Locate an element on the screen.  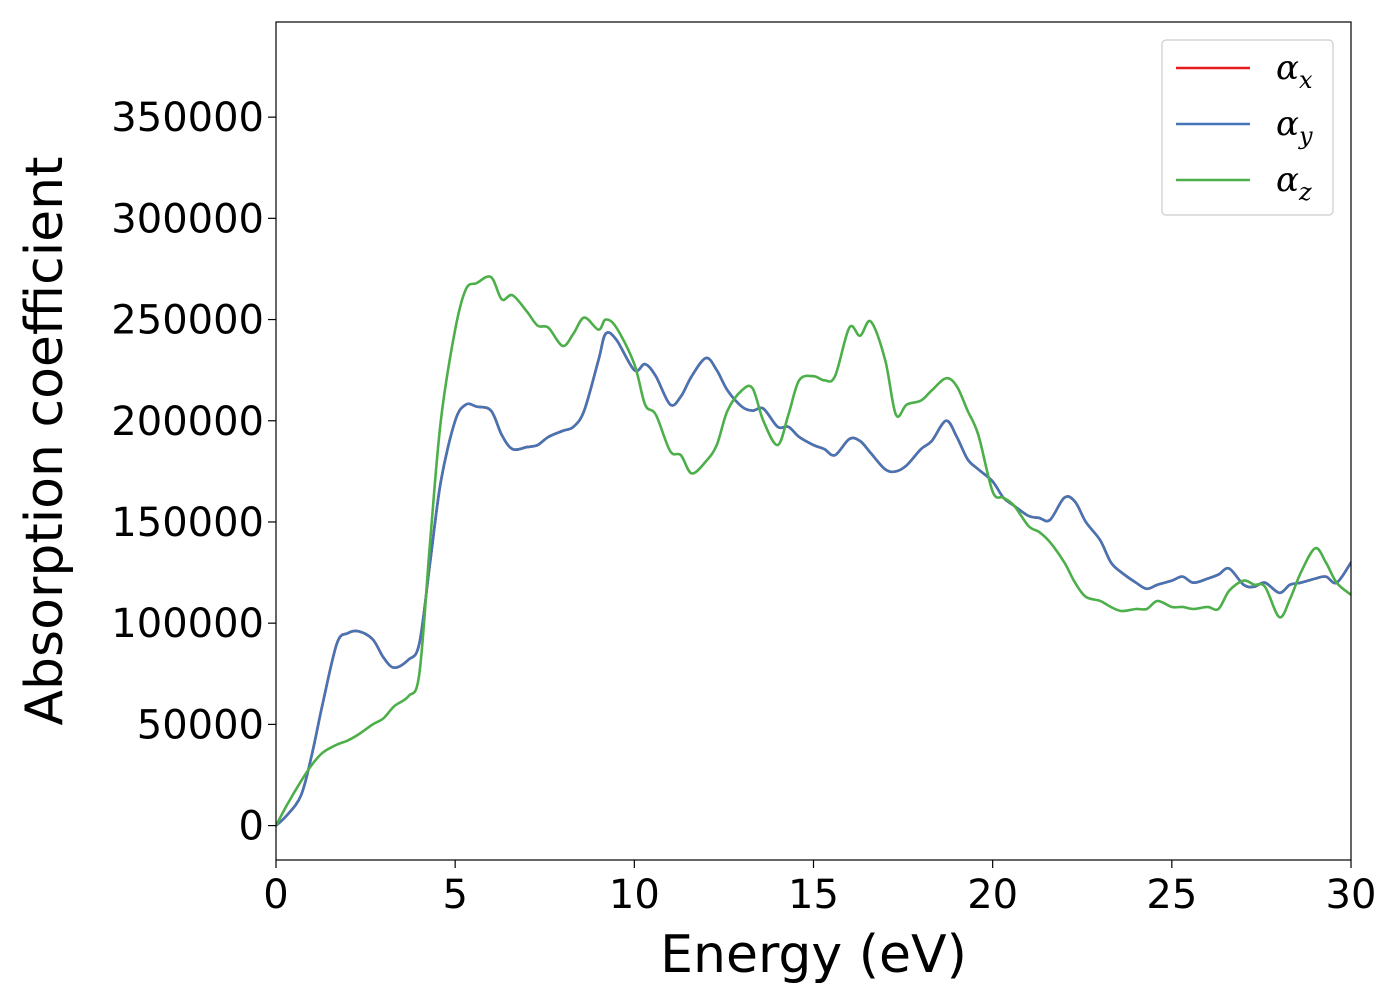
y-tick-label: 350000 is located at coordinates (187, 118).